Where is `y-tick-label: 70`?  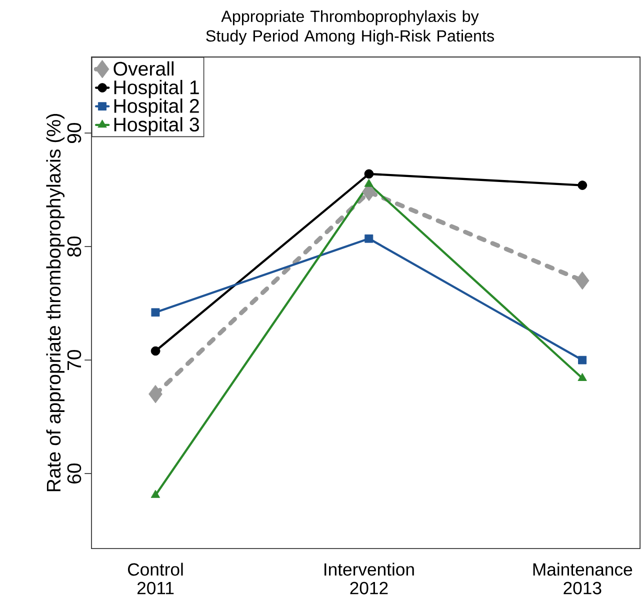
y-tick-label: 70 is located at coordinates (74, 360).